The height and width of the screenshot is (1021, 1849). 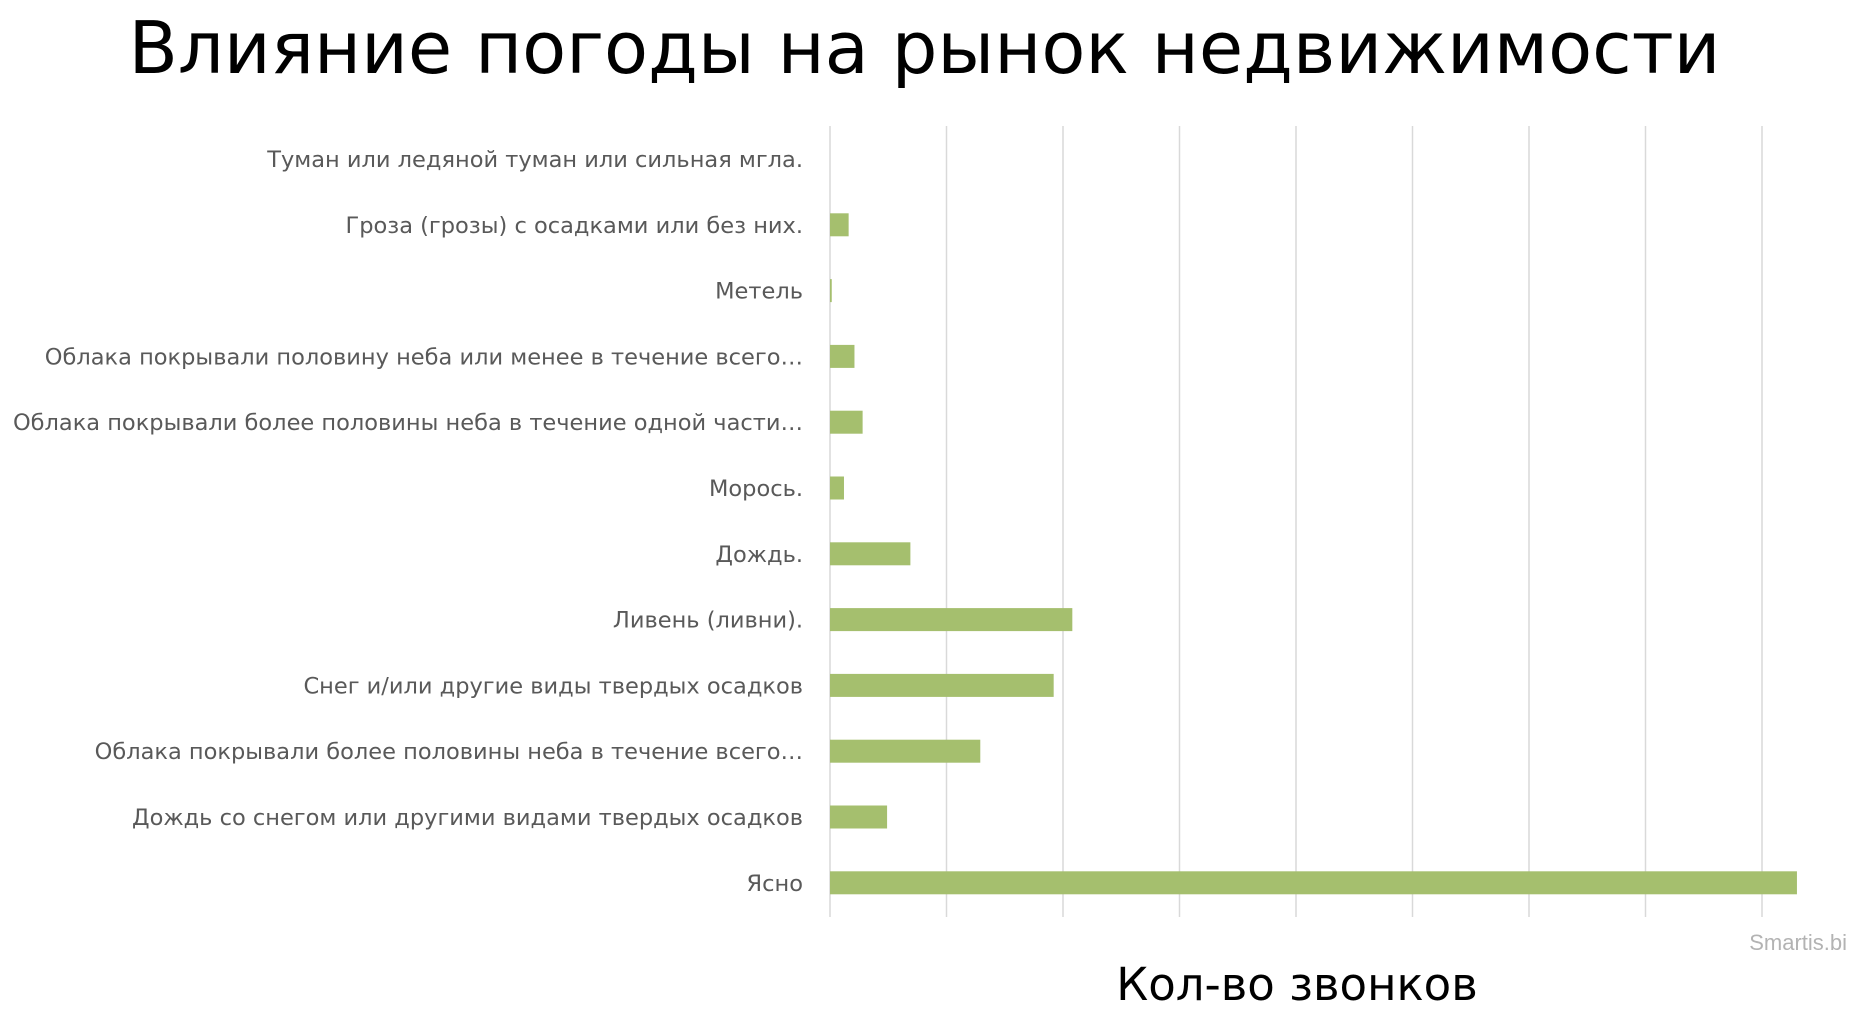 What do you see at coordinates (759, 555) in the screenshot?
I see `category-label: Дождь.` at bounding box center [759, 555].